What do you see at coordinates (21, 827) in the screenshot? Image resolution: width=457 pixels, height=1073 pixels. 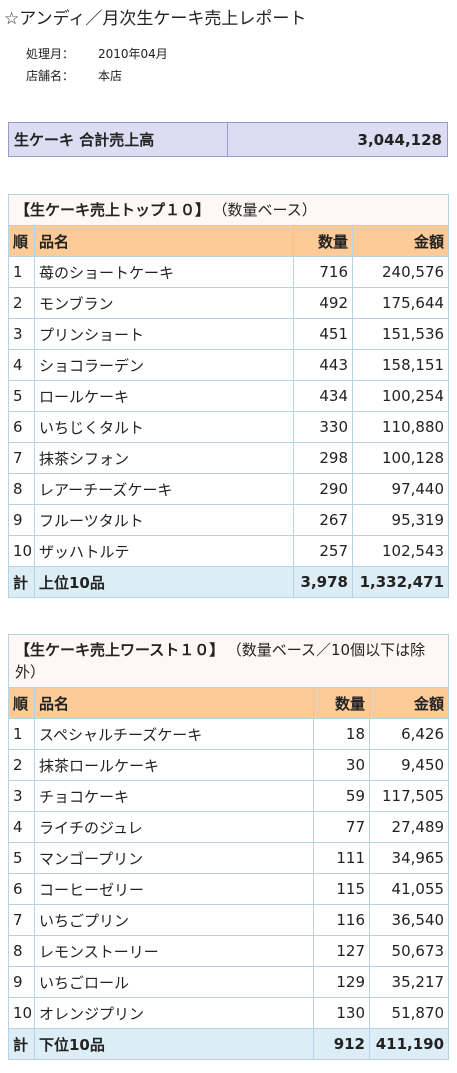 I see `table-cell: 4` at bounding box center [21, 827].